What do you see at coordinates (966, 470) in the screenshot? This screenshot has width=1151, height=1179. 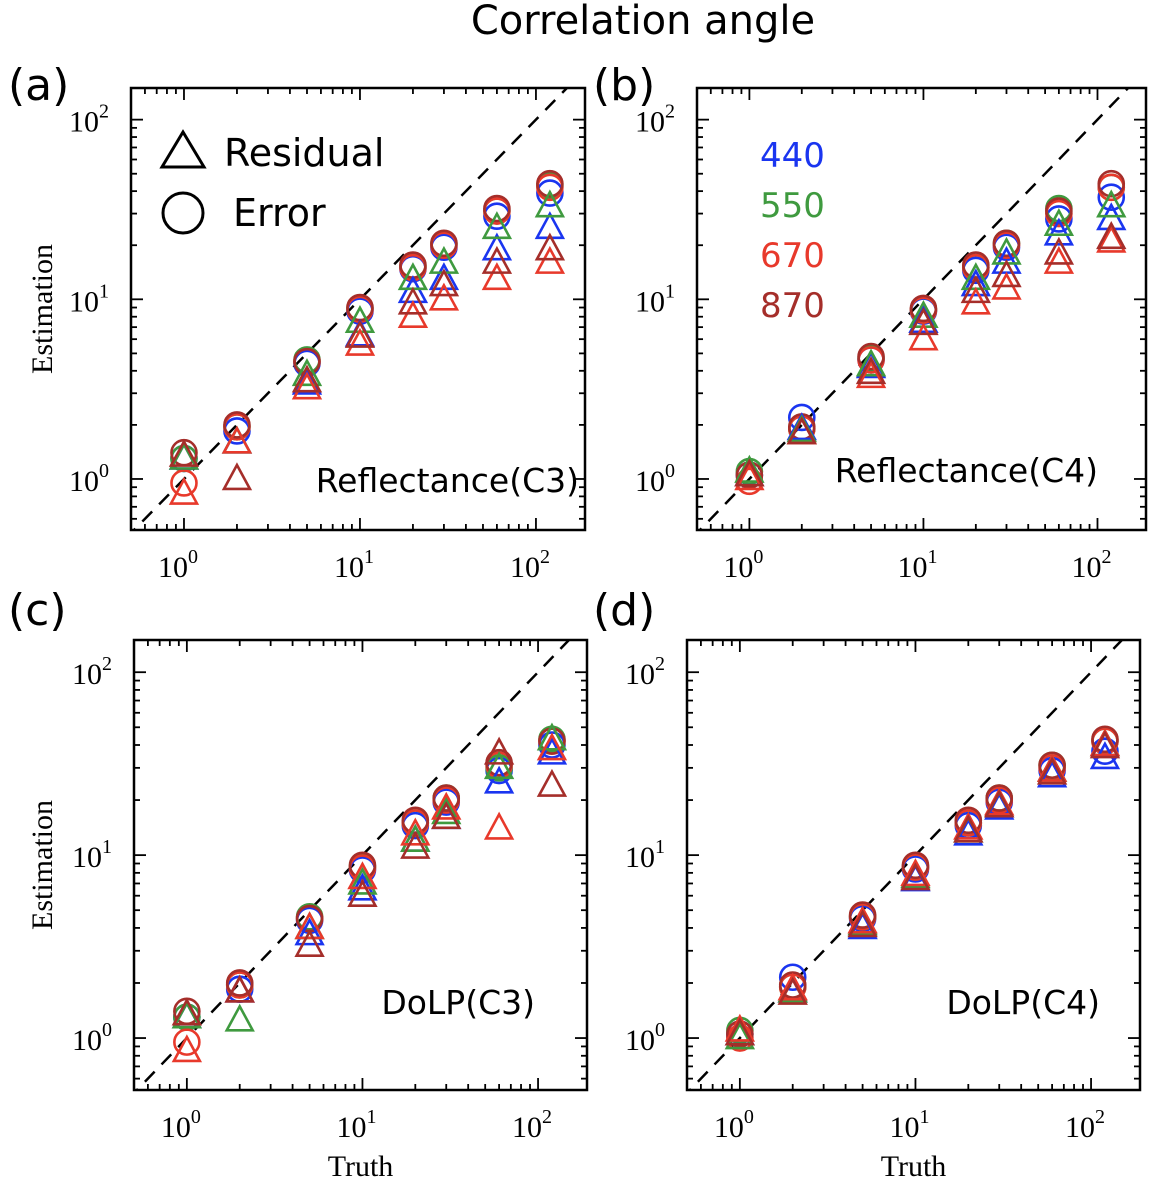 I see `panel-annotation: Reflectance(C4)` at bounding box center [966, 470].